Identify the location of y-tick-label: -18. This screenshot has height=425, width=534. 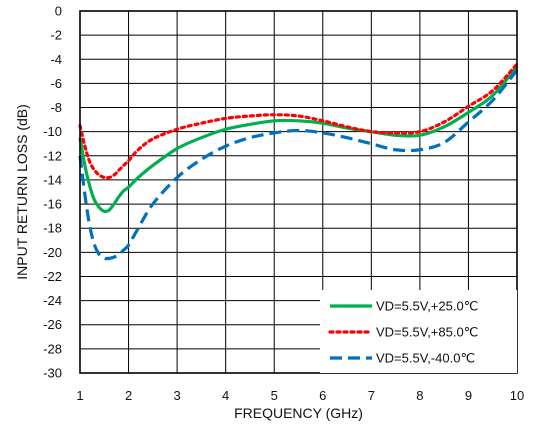
(52, 228).